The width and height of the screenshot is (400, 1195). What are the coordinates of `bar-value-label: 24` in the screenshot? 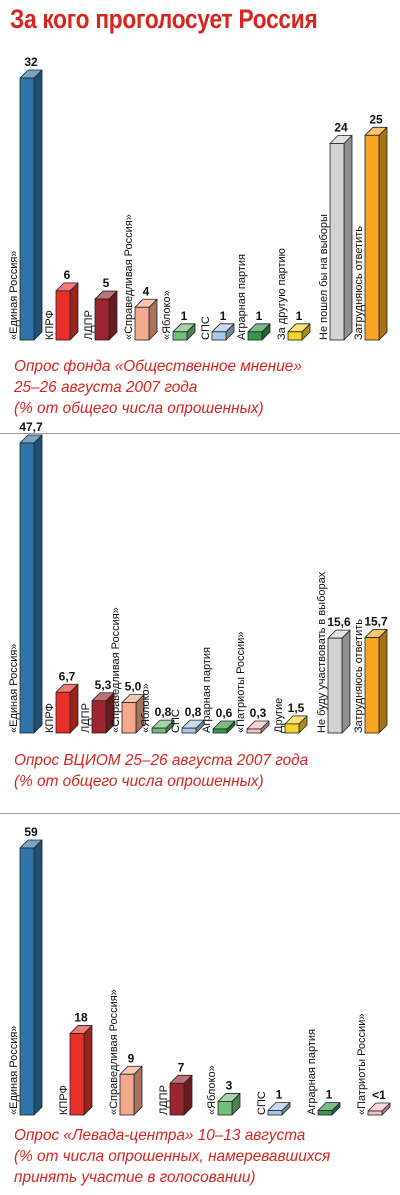 It's located at (341, 128).